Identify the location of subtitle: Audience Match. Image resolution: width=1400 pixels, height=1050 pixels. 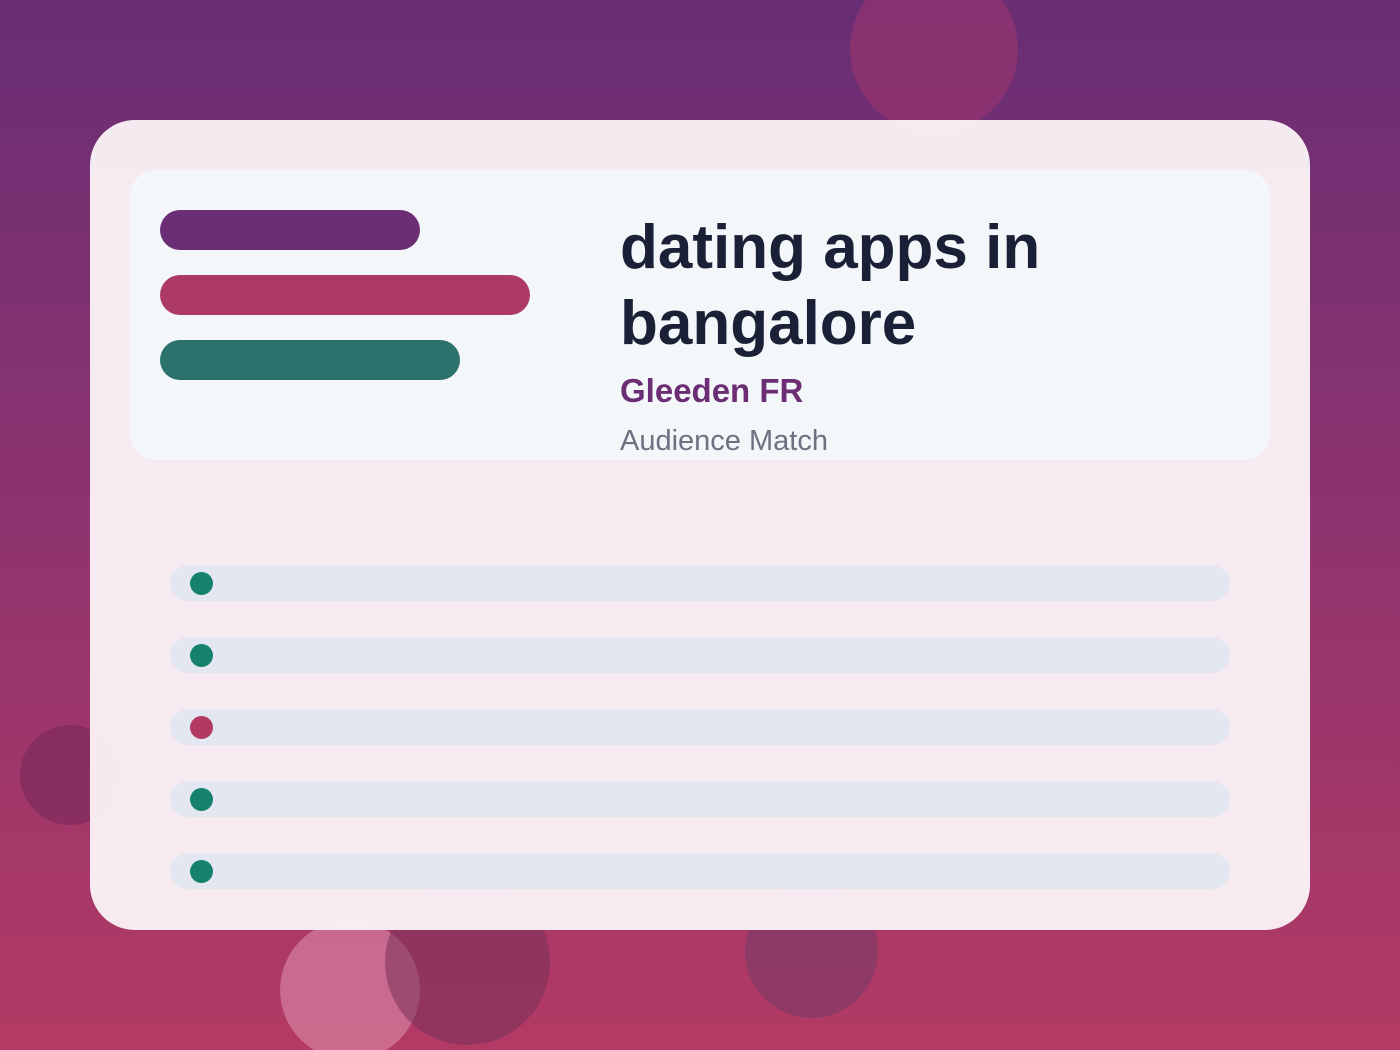
(724, 441).